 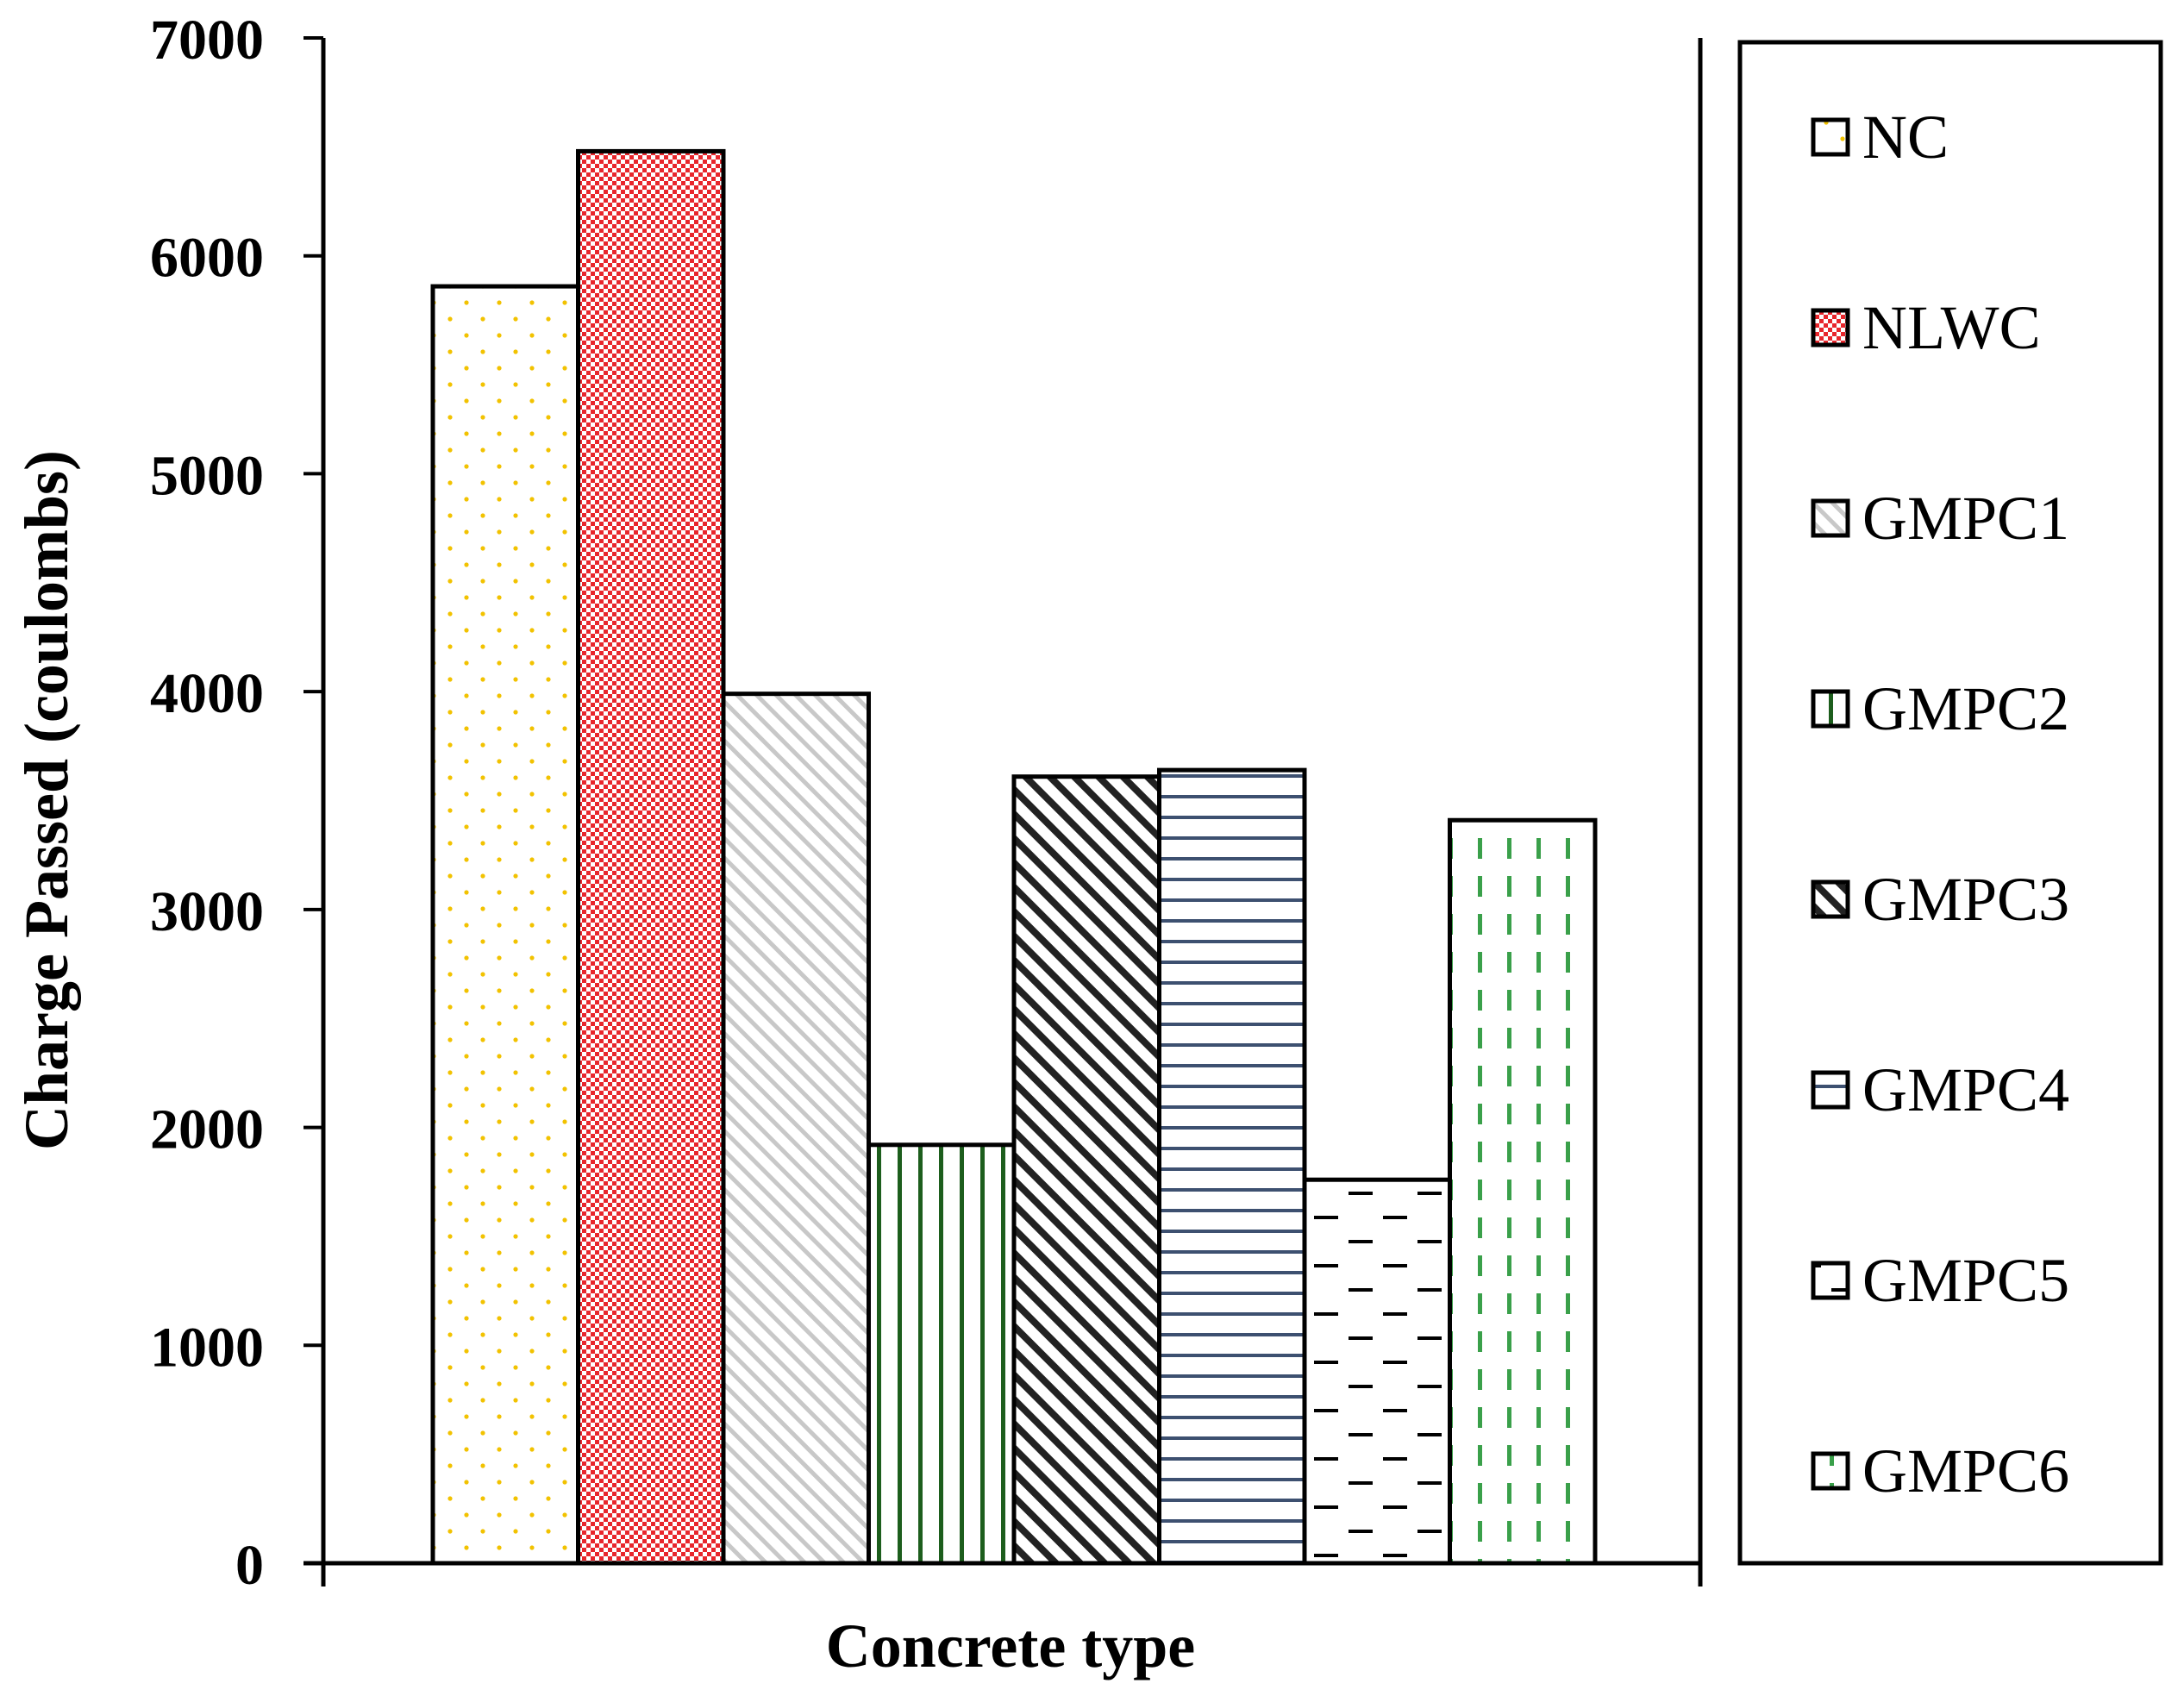 I want to click on legend-label: GMPC2, so click(x=1966, y=708).